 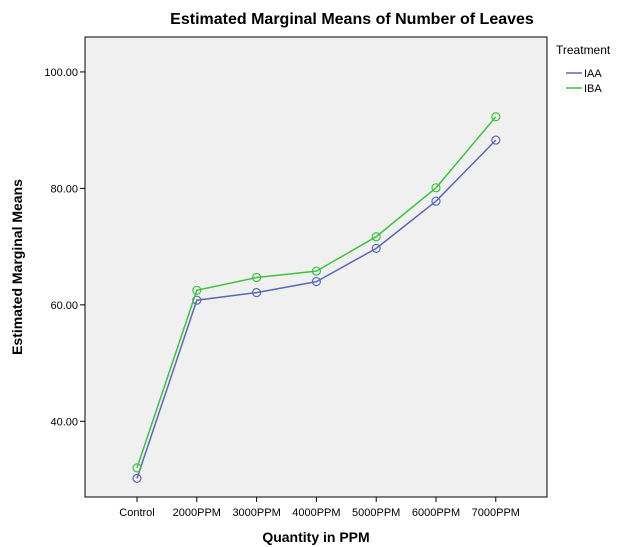 What do you see at coordinates (64, 422) in the screenshot?
I see `y-tick-label: 40.00` at bounding box center [64, 422].